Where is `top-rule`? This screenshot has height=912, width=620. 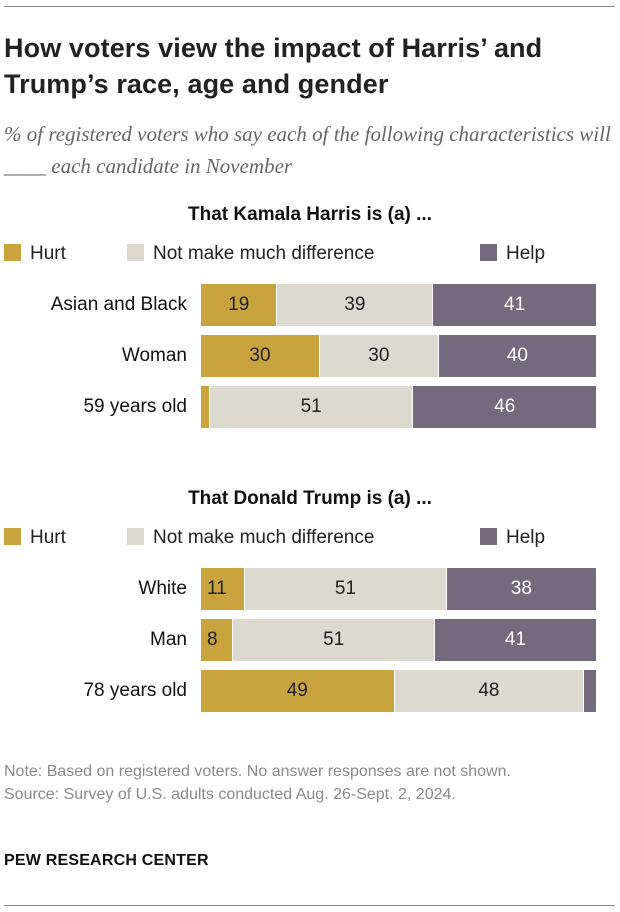 top-rule is located at coordinates (309, 6).